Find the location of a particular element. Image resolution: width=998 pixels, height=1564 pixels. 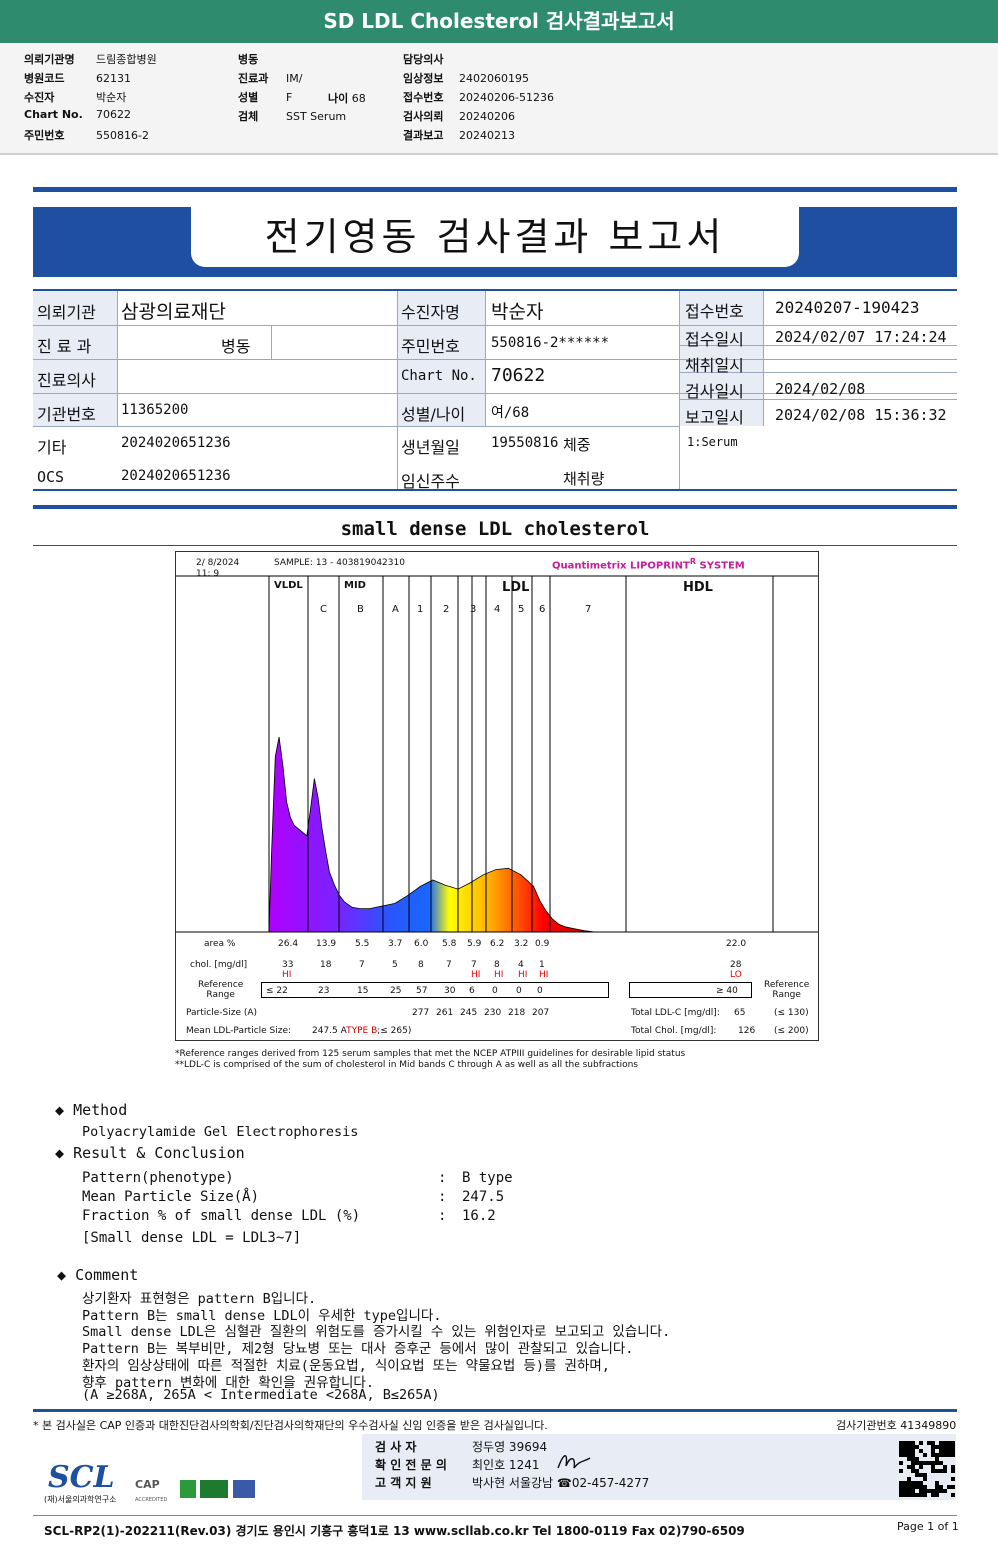

chart-brand-name: Quantimetrix LIPOPRINT is located at coordinates (621, 566).